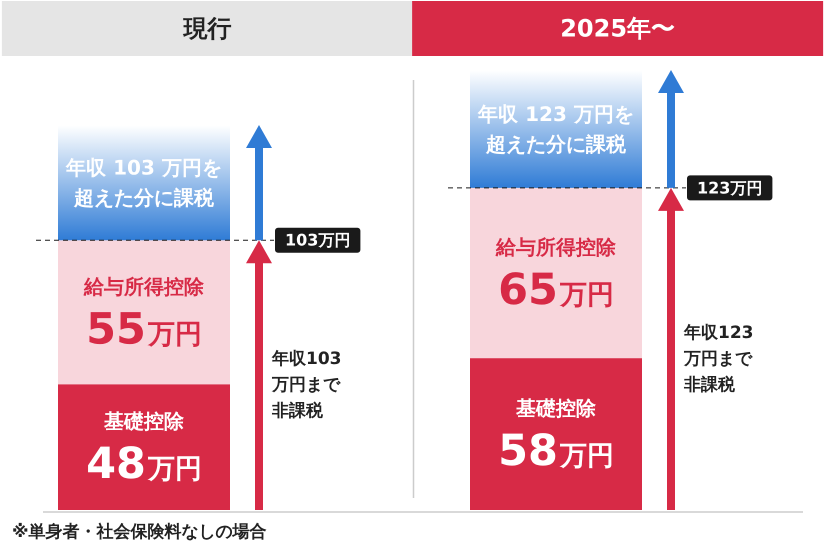  Describe the element at coordinates (144, 329) in the screenshot. I see `data-label: 55万円` at that location.